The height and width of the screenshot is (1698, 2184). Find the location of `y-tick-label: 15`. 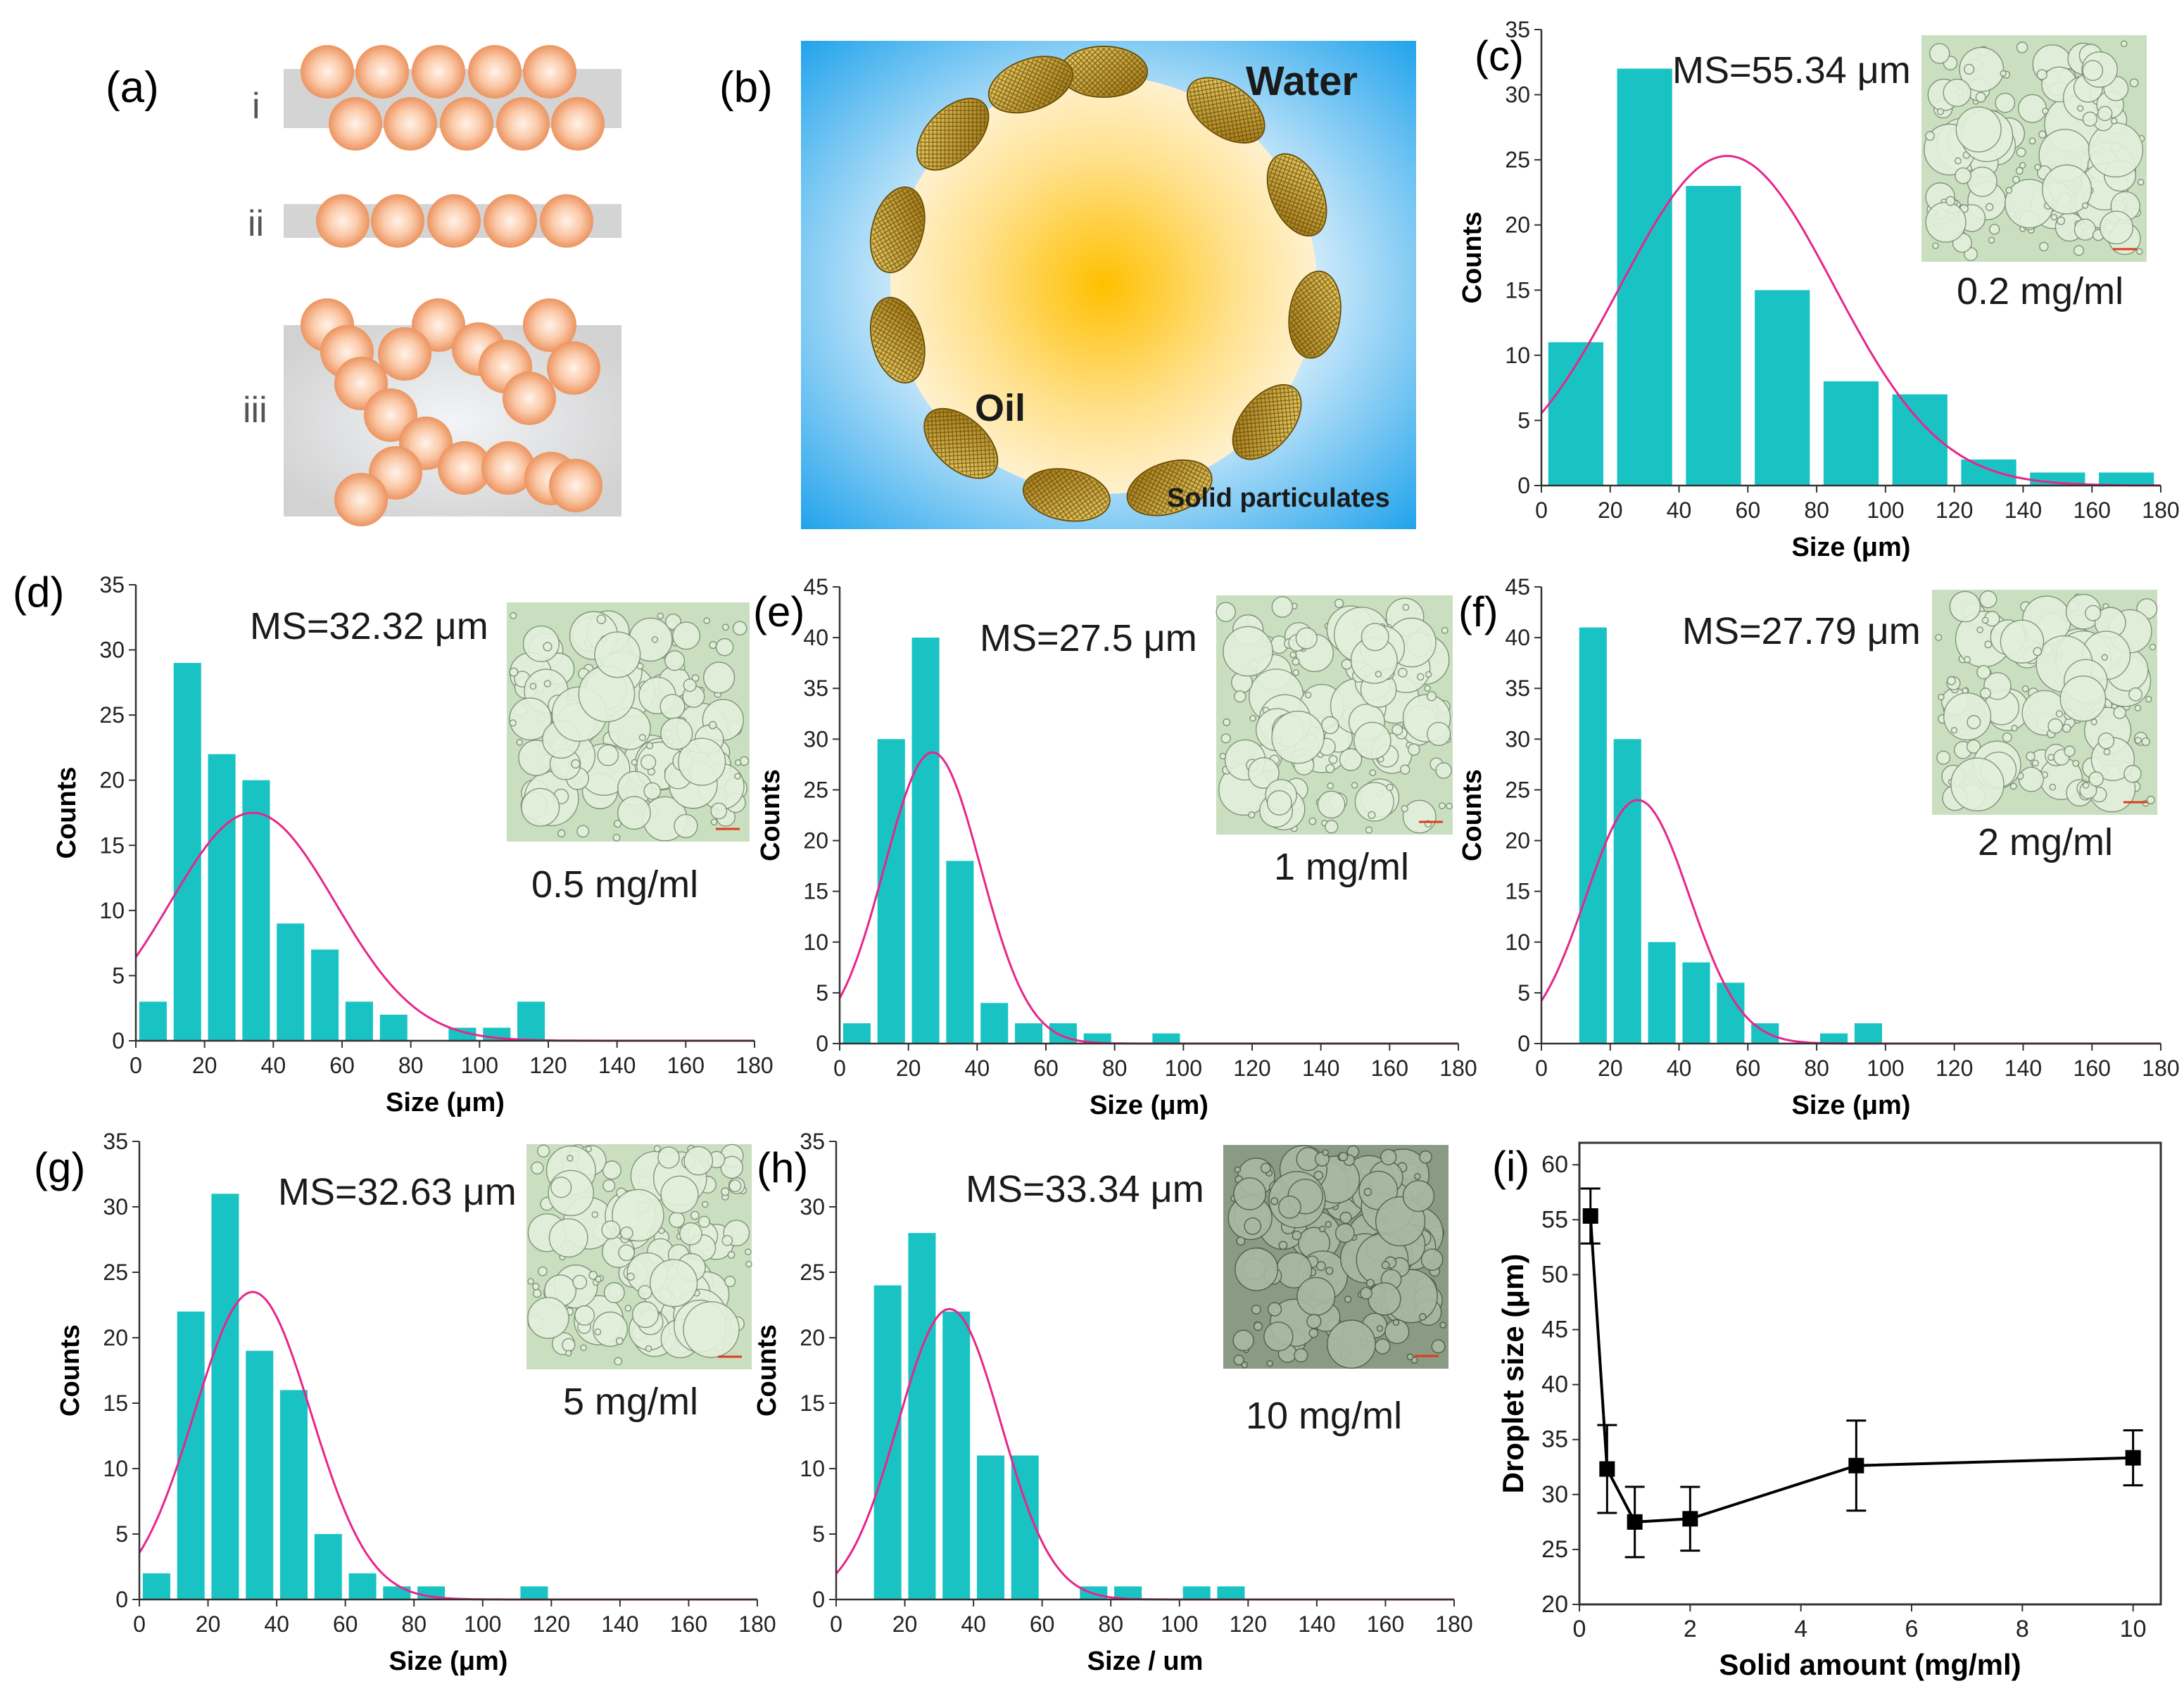

y-tick-label: 15 is located at coordinates (812, 1403).